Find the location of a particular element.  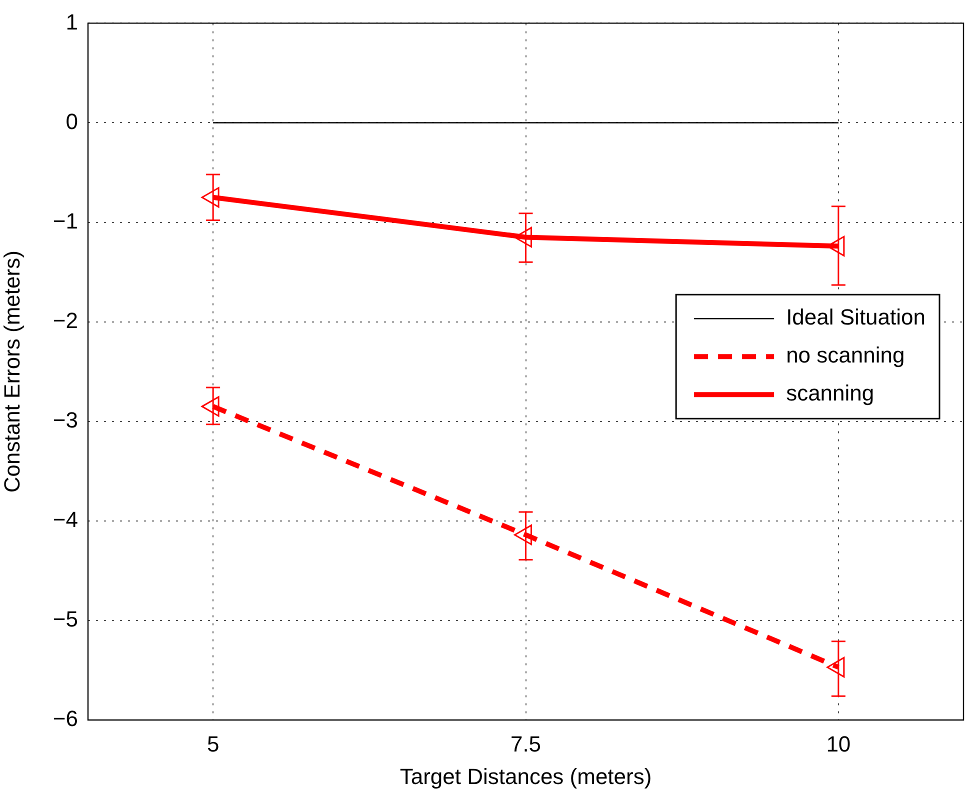

y-tick-label: −3 is located at coordinates (65, 419).